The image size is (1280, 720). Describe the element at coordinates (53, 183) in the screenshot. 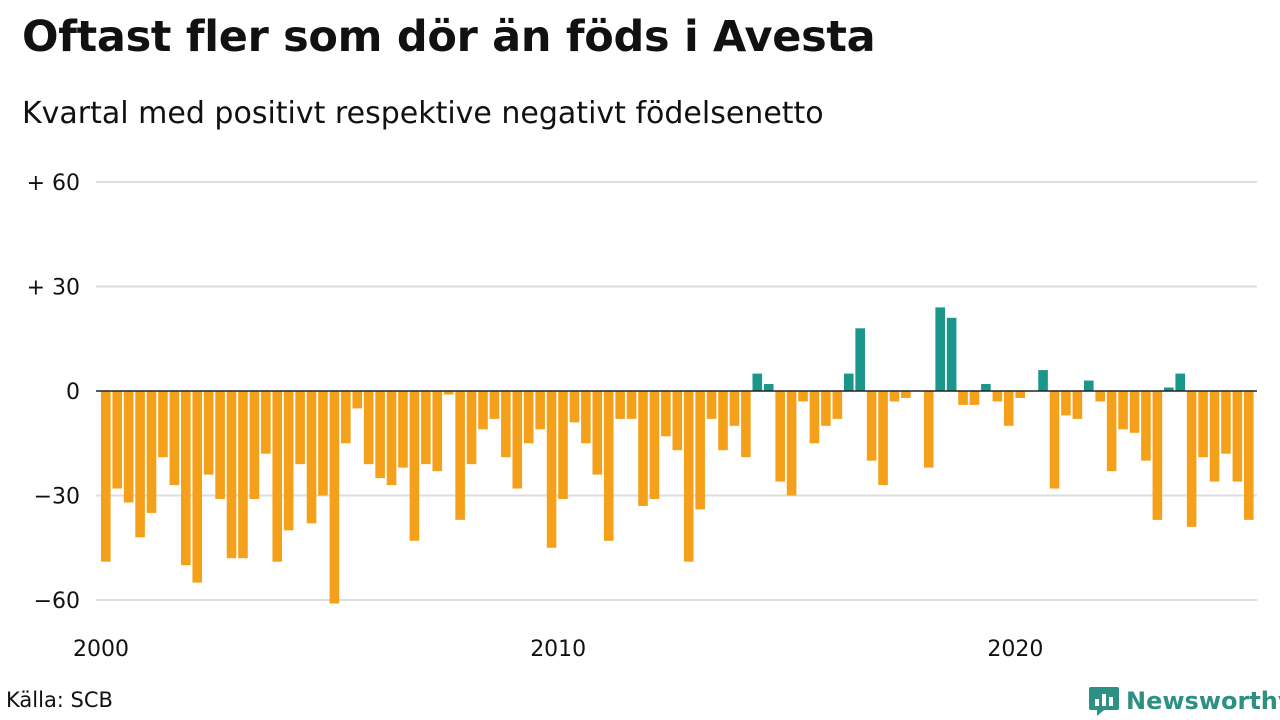

I see `y-tick-label: + 60` at that location.